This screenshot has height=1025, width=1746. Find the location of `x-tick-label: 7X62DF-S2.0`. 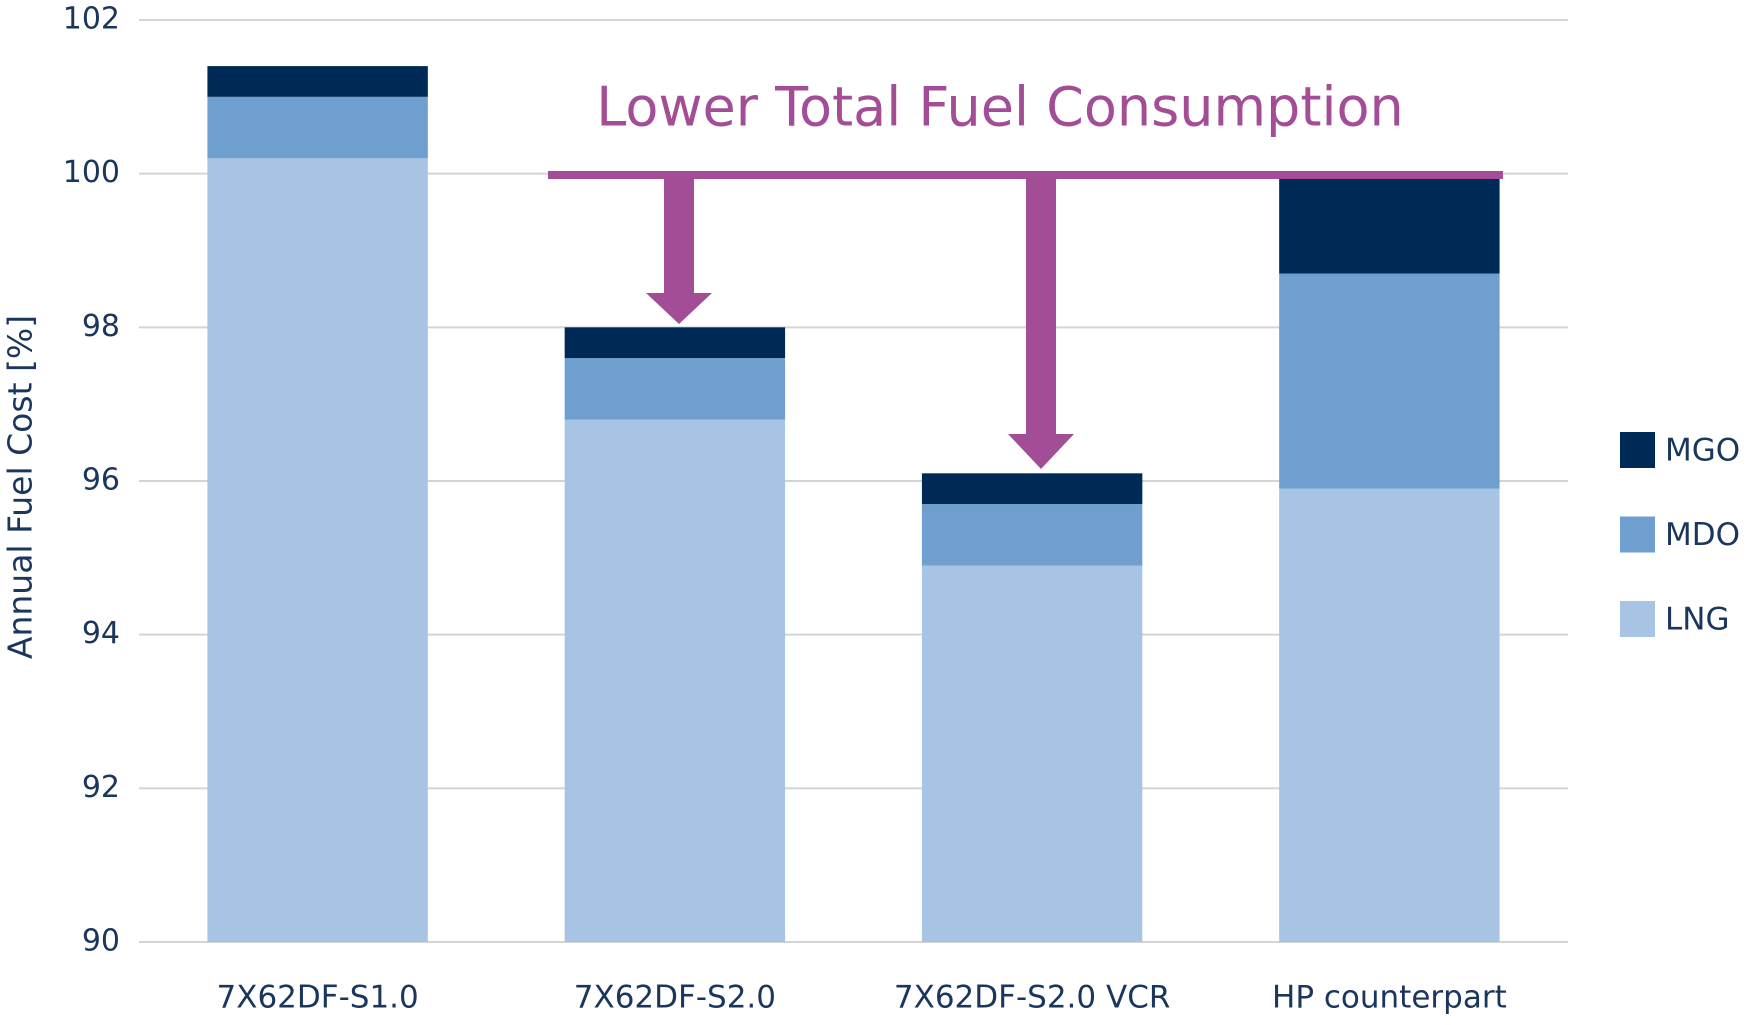

x-tick-label: 7X62DF-S2.0 is located at coordinates (675, 998).